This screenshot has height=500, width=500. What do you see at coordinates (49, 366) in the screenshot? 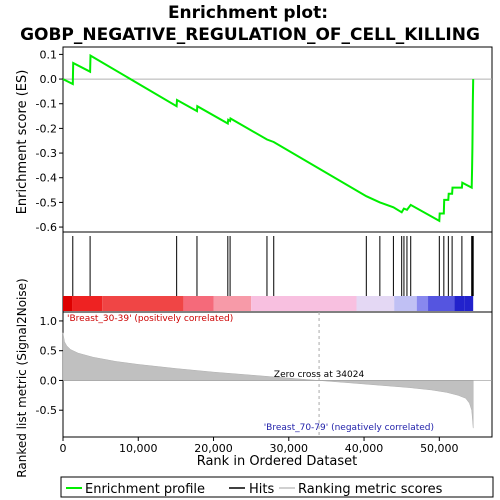
I see `metric-y-ticks: 1.0 0.5 0.0 -0.5` at bounding box center [49, 366].